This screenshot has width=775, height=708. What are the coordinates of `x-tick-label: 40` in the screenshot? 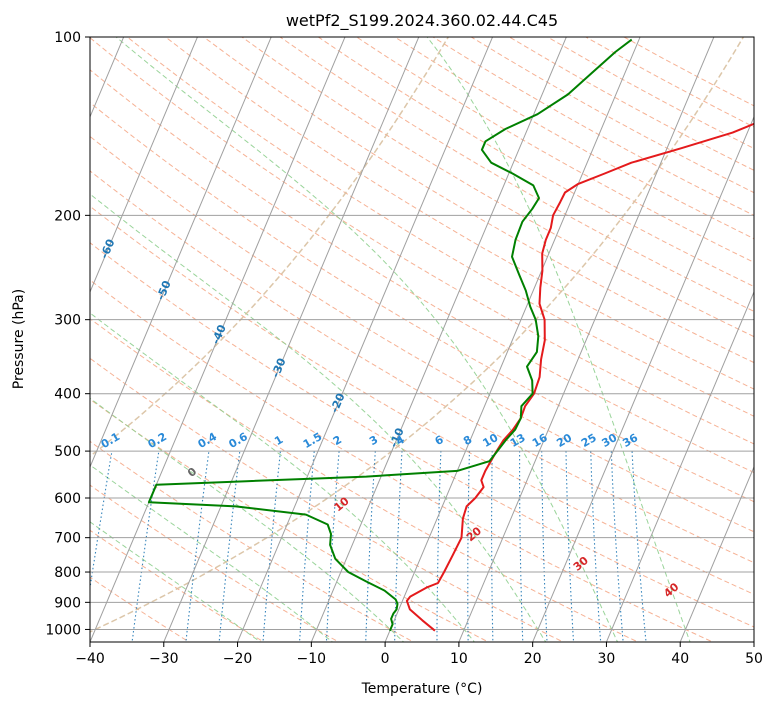 It's located at (680, 659).